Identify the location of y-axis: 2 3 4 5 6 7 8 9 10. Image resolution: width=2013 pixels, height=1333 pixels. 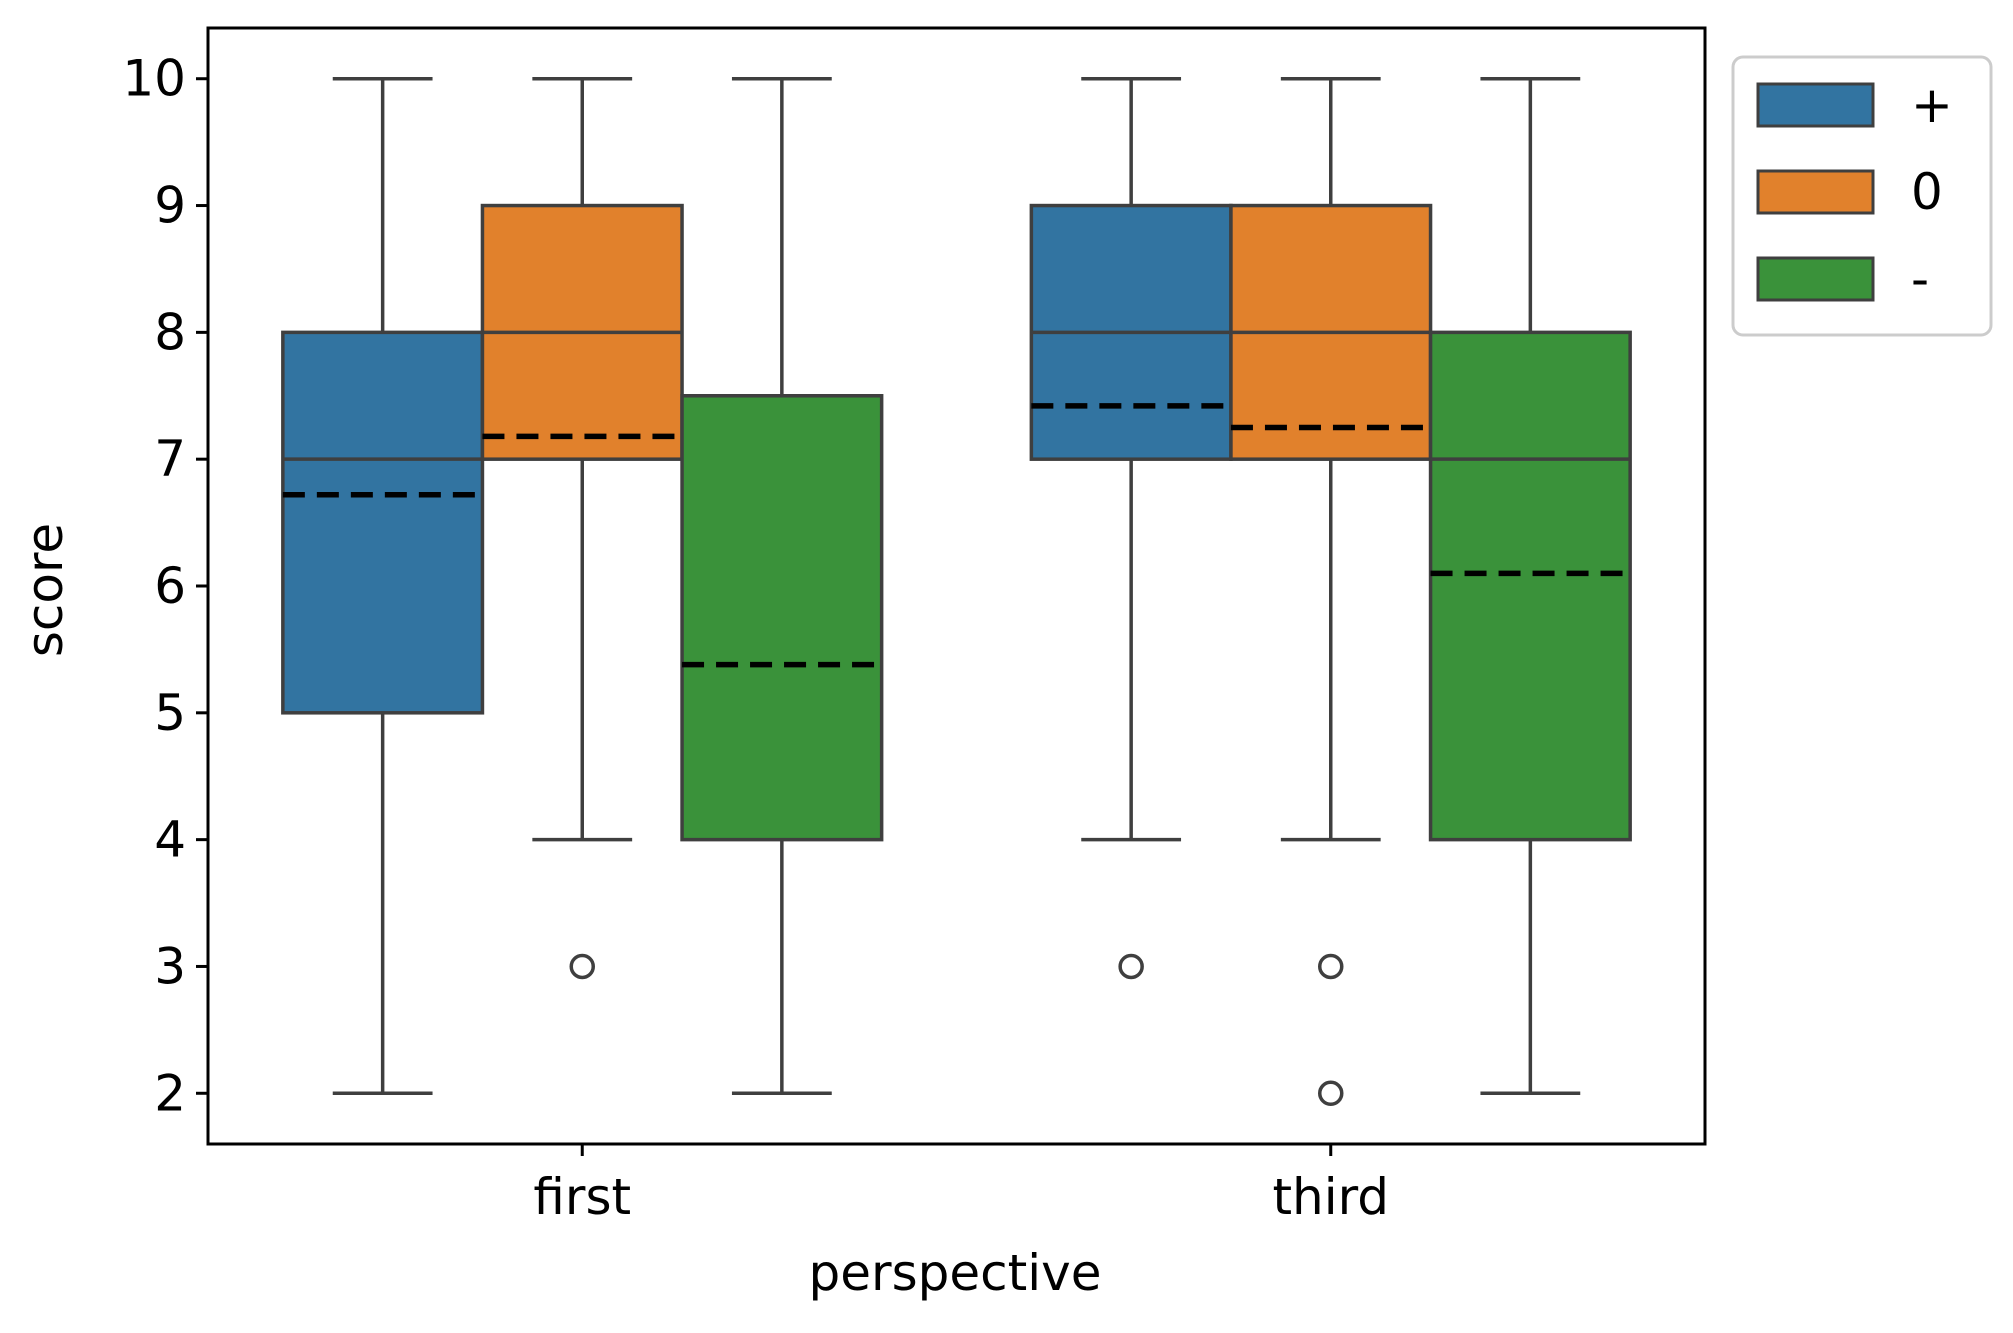
(165, 586).